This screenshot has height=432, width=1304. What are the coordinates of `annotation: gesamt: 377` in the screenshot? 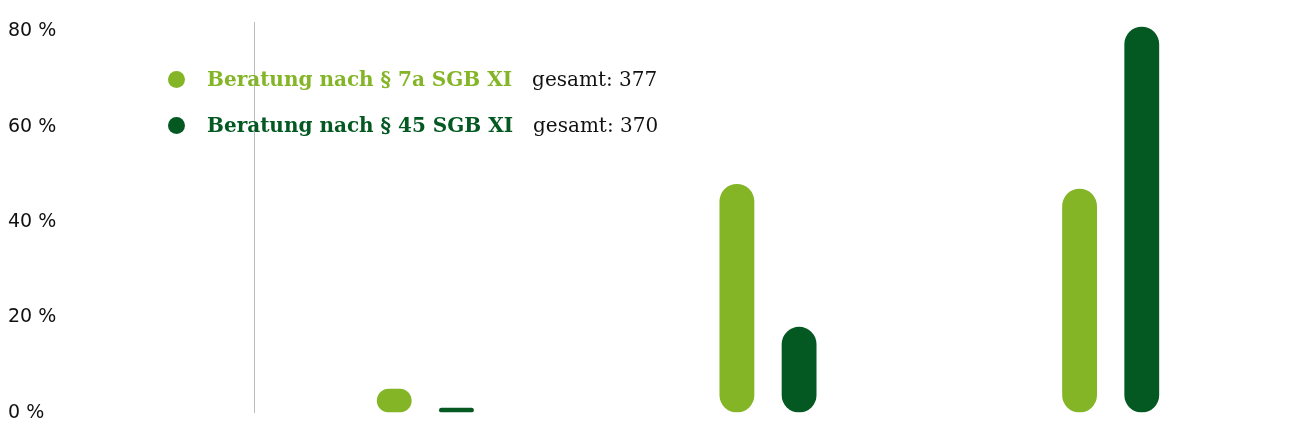 It's located at (595, 79).